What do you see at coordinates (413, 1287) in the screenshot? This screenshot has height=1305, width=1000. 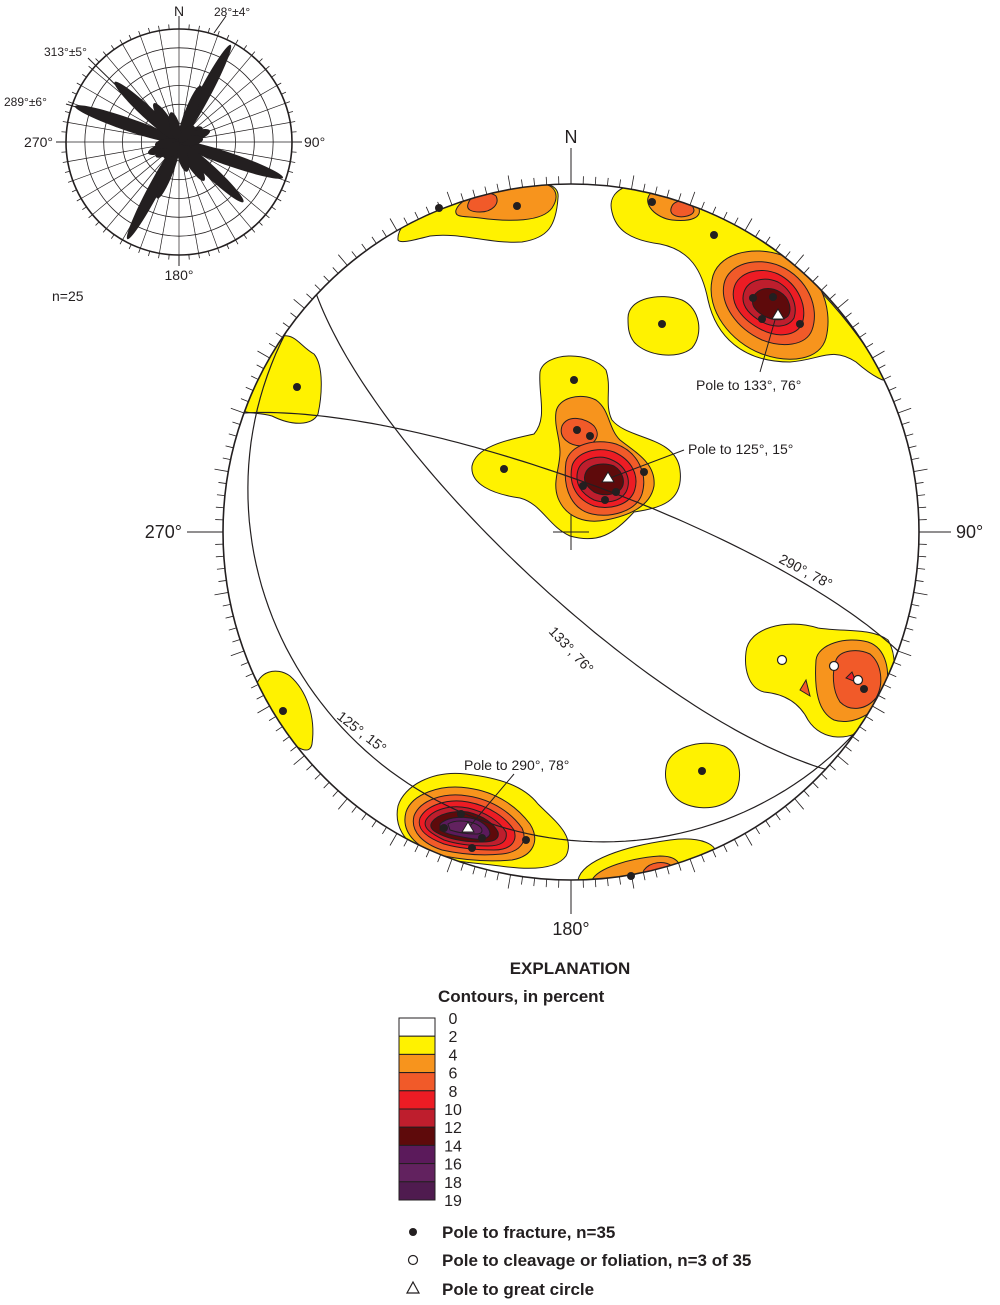 I see `legend-great-circle-symbol` at bounding box center [413, 1287].